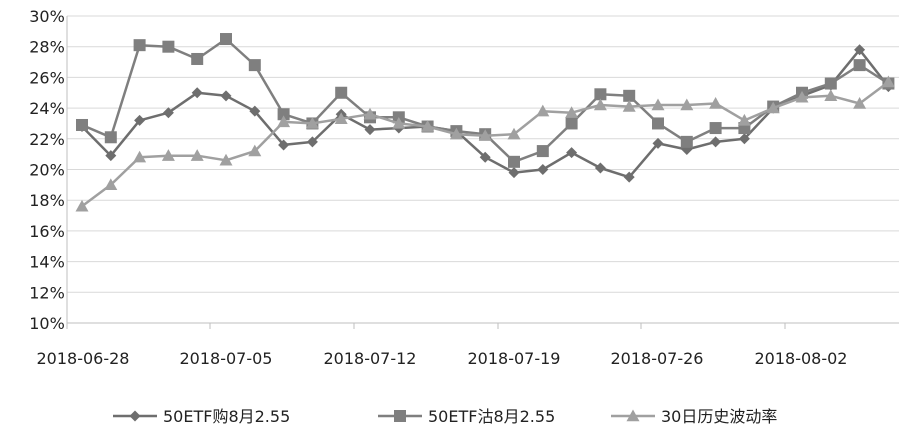 The height and width of the screenshot is (438, 899). I want to click on y-tick-label: 18%, so click(47, 200).